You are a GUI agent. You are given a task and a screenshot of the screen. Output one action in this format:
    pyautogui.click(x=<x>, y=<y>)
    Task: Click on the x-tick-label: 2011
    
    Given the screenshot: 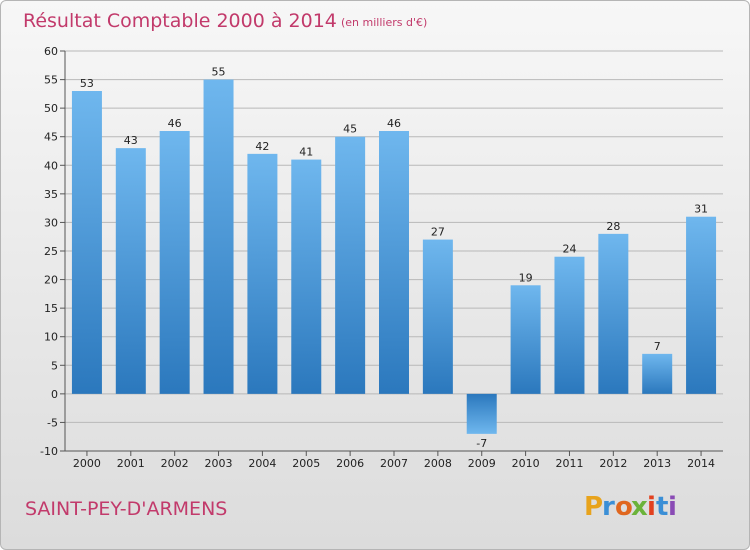 What is the action you would take?
    pyautogui.click(x=569, y=463)
    